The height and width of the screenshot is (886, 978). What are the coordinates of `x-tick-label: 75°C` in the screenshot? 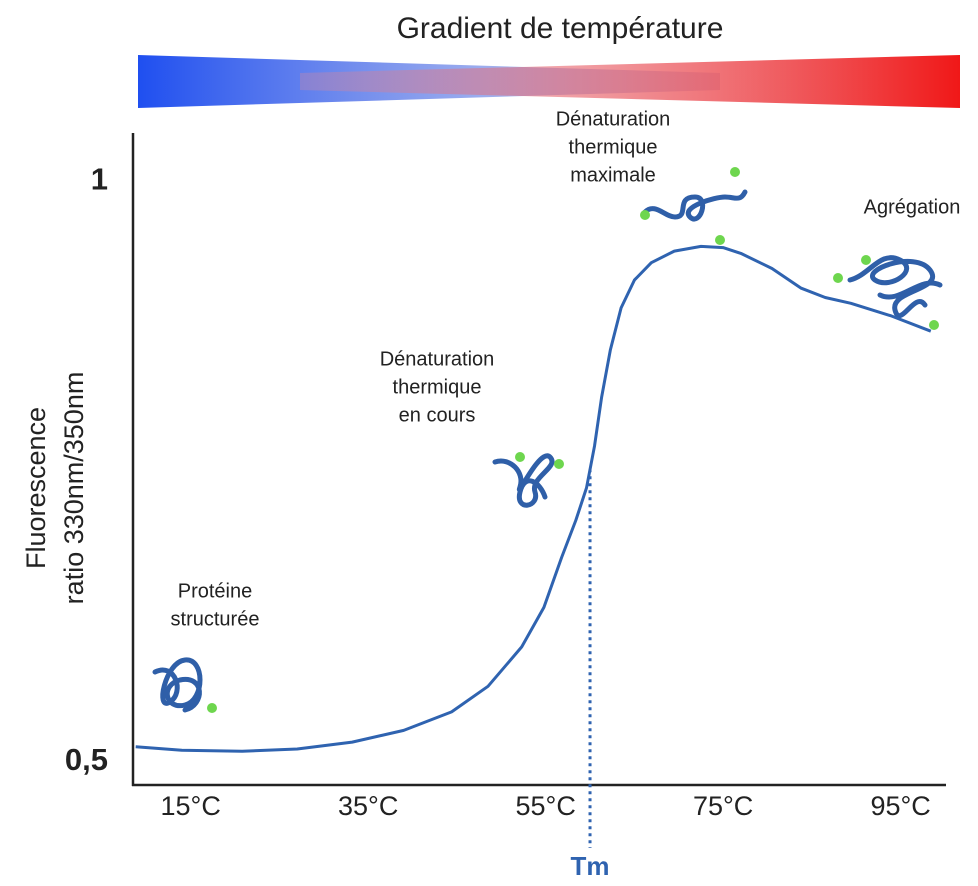 It's located at (723, 806).